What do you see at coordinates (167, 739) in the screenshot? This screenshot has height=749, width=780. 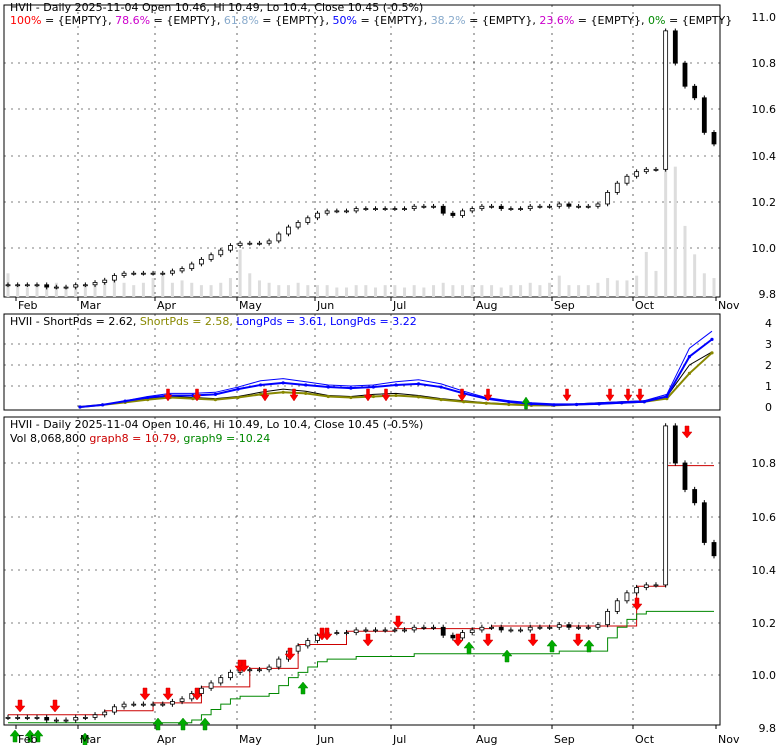 I see `x-tick-label: Apr` at bounding box center [167, 739].